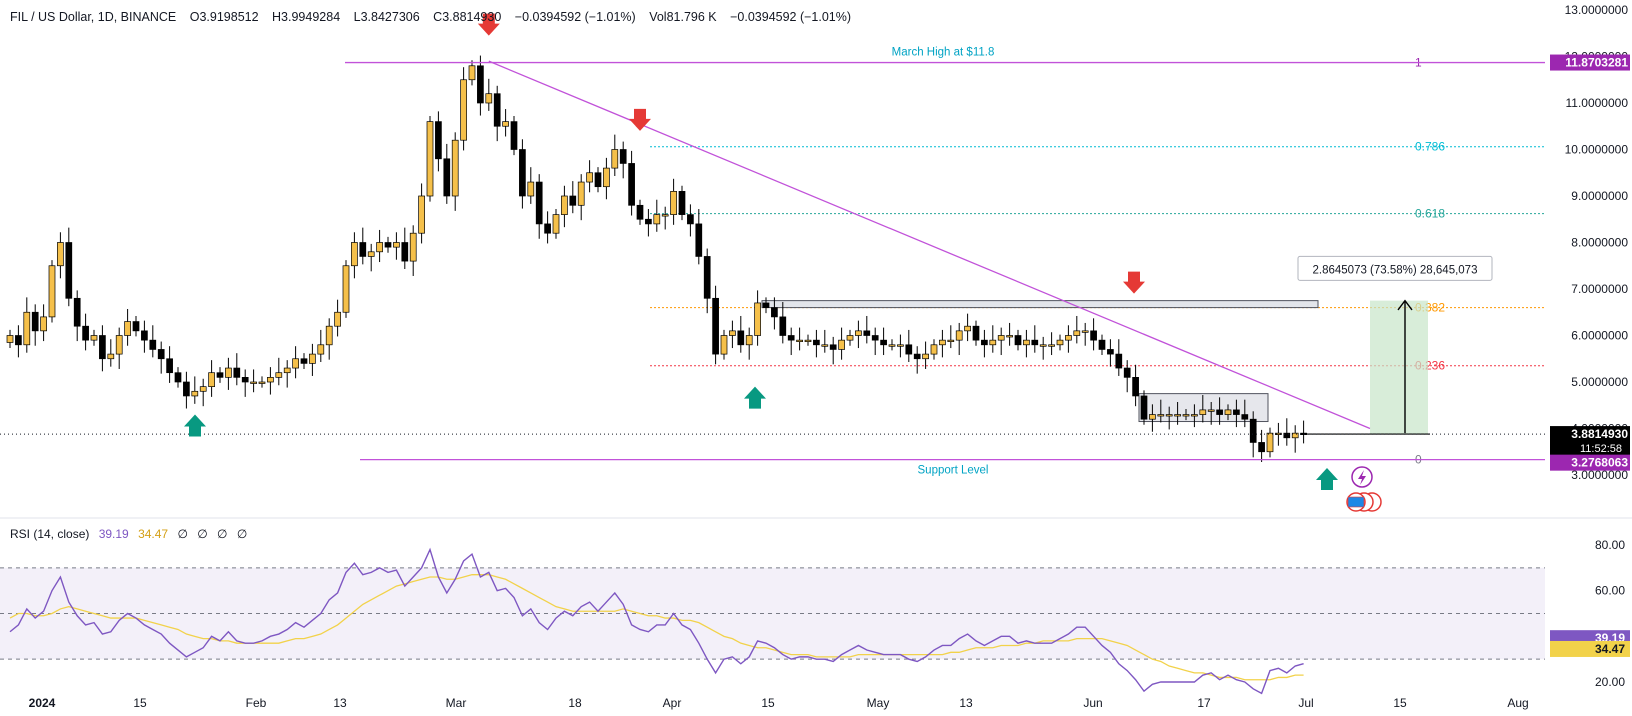  What do you see at coordinates (1601, 449) in the screenshot?
I see `bar-countdown: 11:52:58` at bounding box center [1601, 449].